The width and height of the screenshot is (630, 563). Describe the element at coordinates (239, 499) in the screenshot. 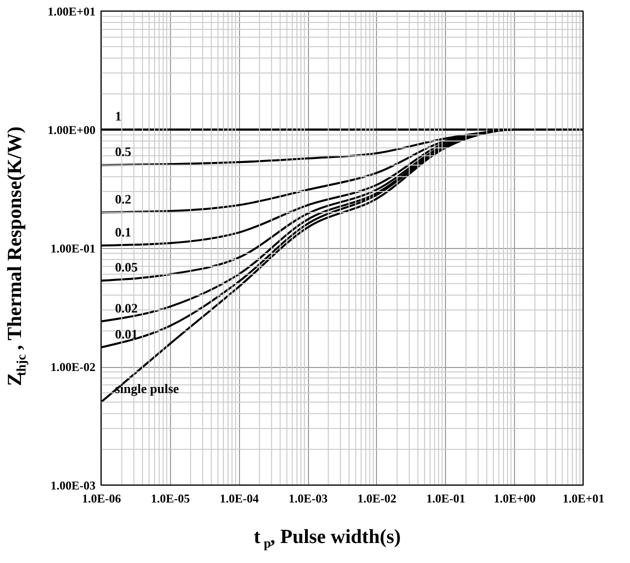

I see `x-tick-label: 1.0E-04` at that location.